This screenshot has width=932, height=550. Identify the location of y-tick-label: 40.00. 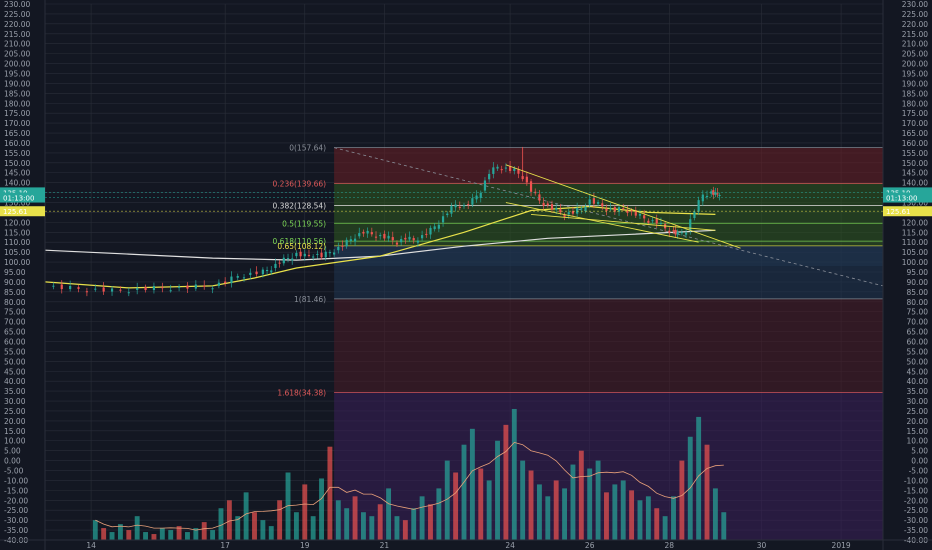
(15, 381).